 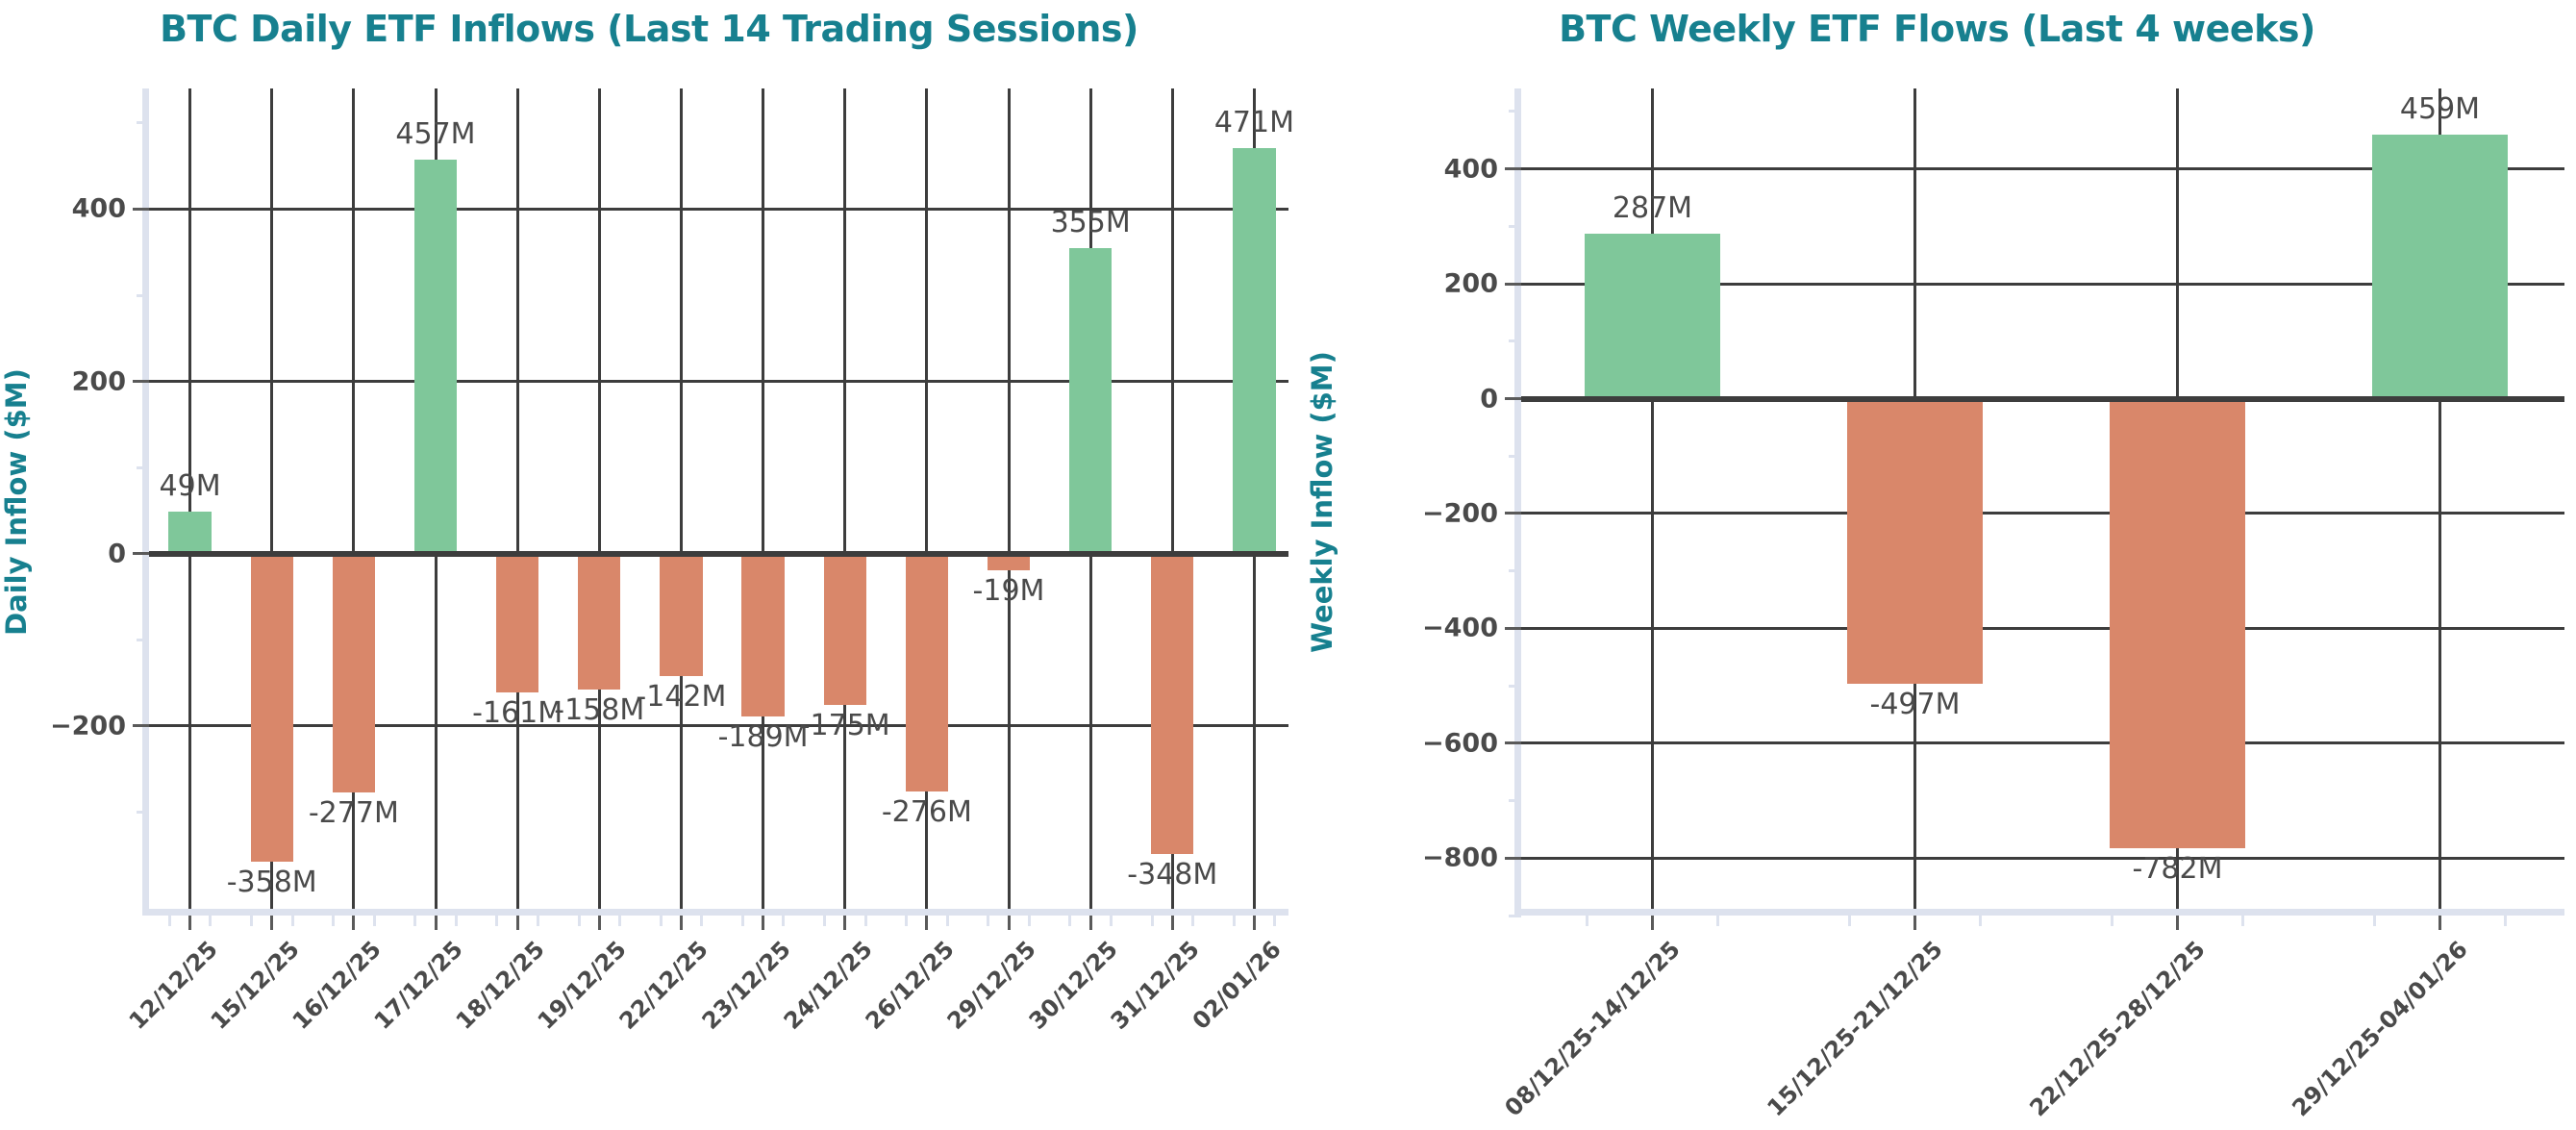 What do you see at coordinates (418, 986) in the screenshot?
I see `x-axis-tick-label: 17/12/25` at bounding box center [418, 986].